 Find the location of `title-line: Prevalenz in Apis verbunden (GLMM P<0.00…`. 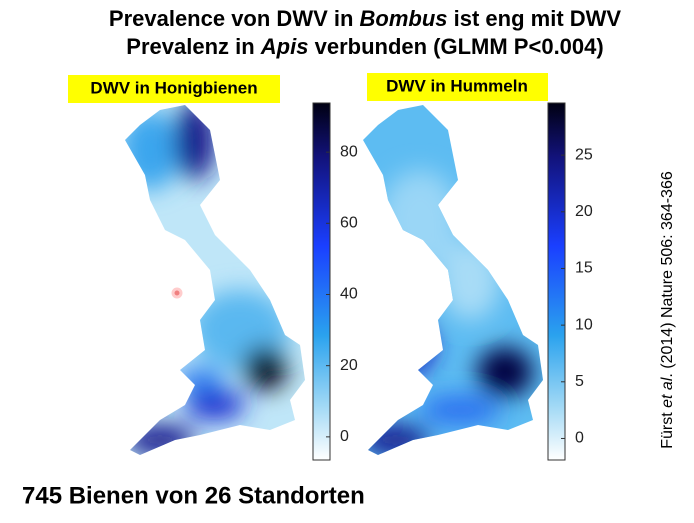

title-line: Prevalenz in Apis verbunden (GLMM P<0.00… is located at coordinates (364, 46).